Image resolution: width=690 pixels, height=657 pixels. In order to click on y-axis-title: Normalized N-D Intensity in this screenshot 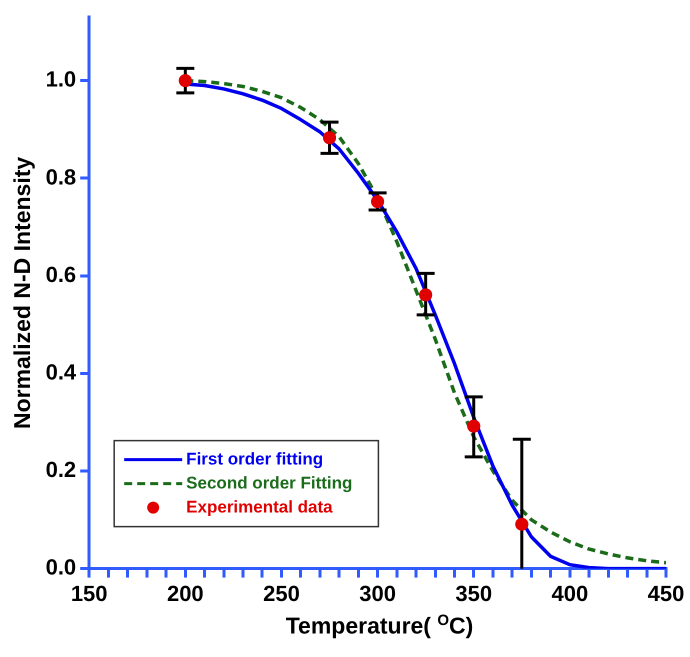, I will do `click(22, 293)`.